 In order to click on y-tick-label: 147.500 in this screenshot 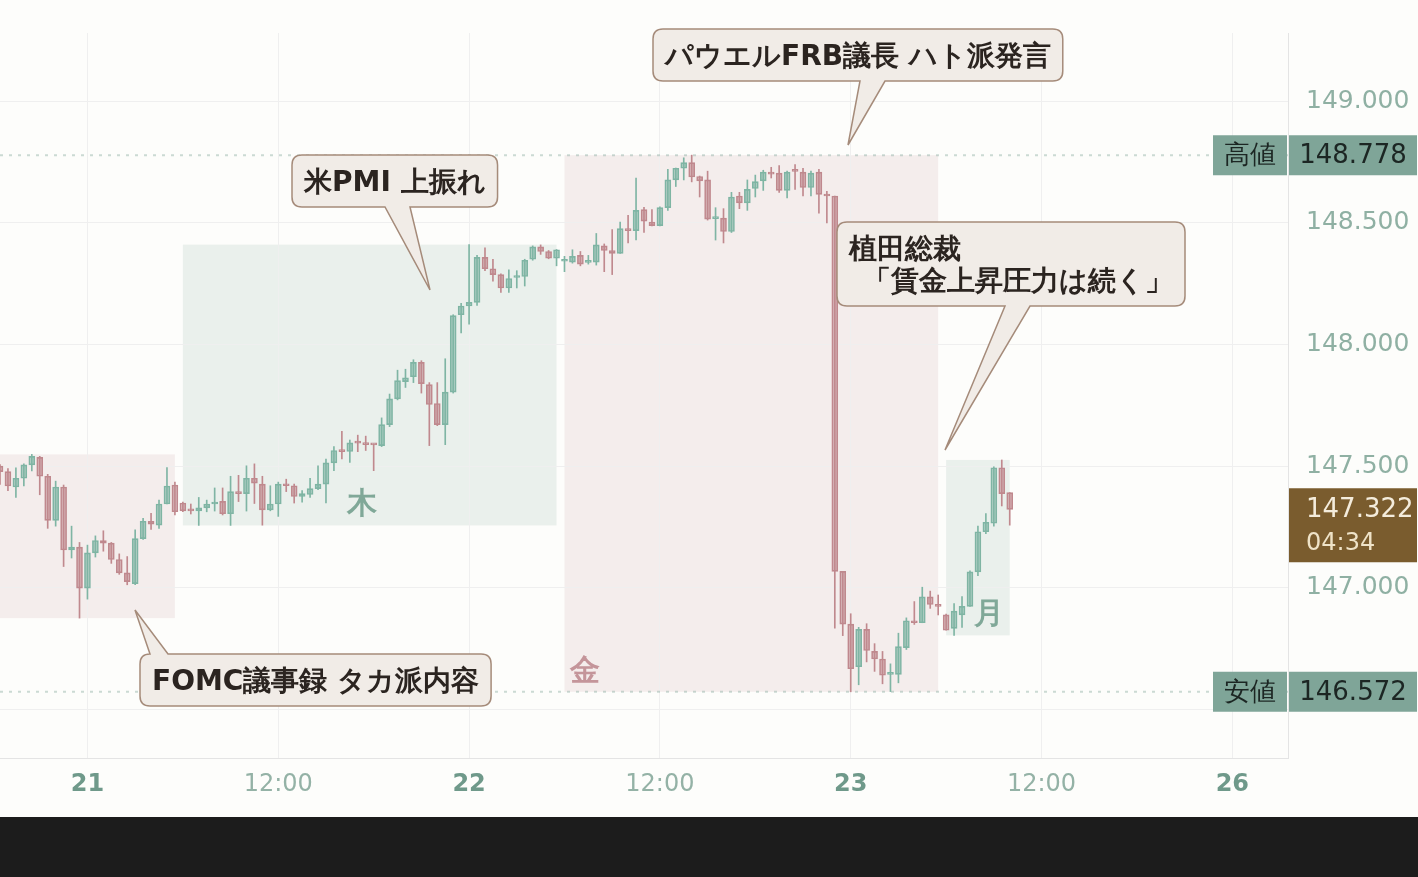, I will do `click(1358, 464)`.